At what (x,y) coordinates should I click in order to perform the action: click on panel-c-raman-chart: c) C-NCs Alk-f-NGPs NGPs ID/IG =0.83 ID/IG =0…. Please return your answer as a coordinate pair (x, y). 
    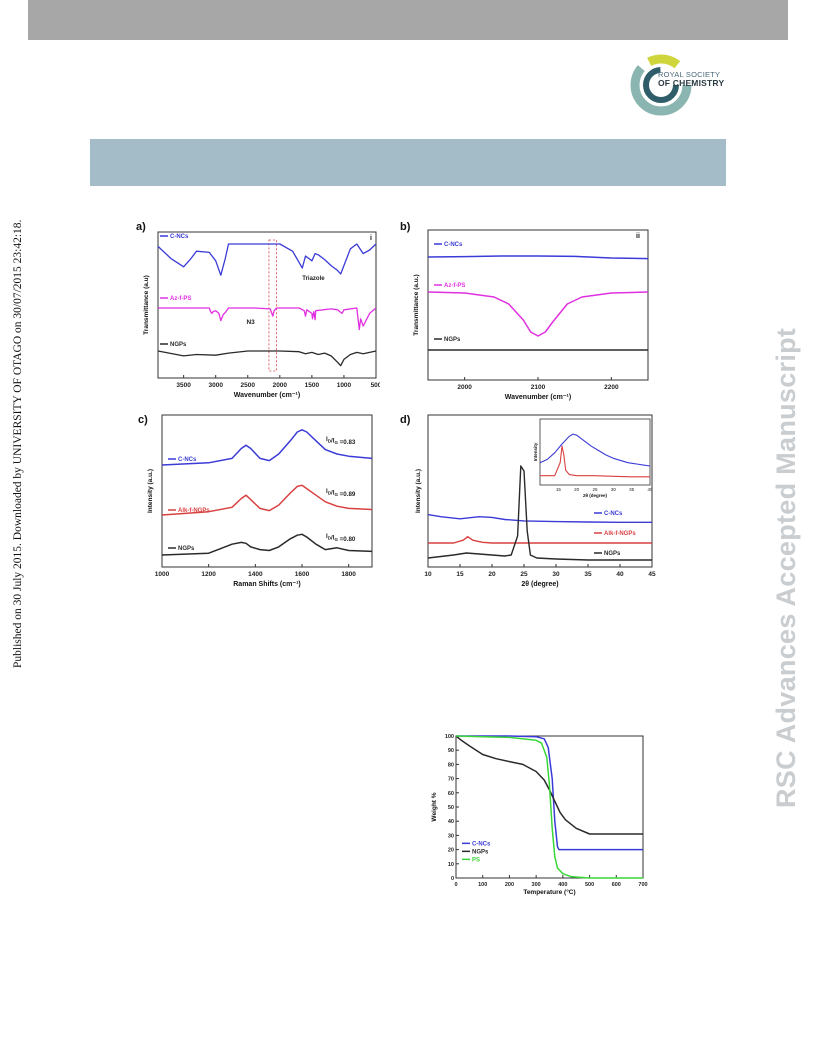
    Looking at the image, I should click on (249, 497).